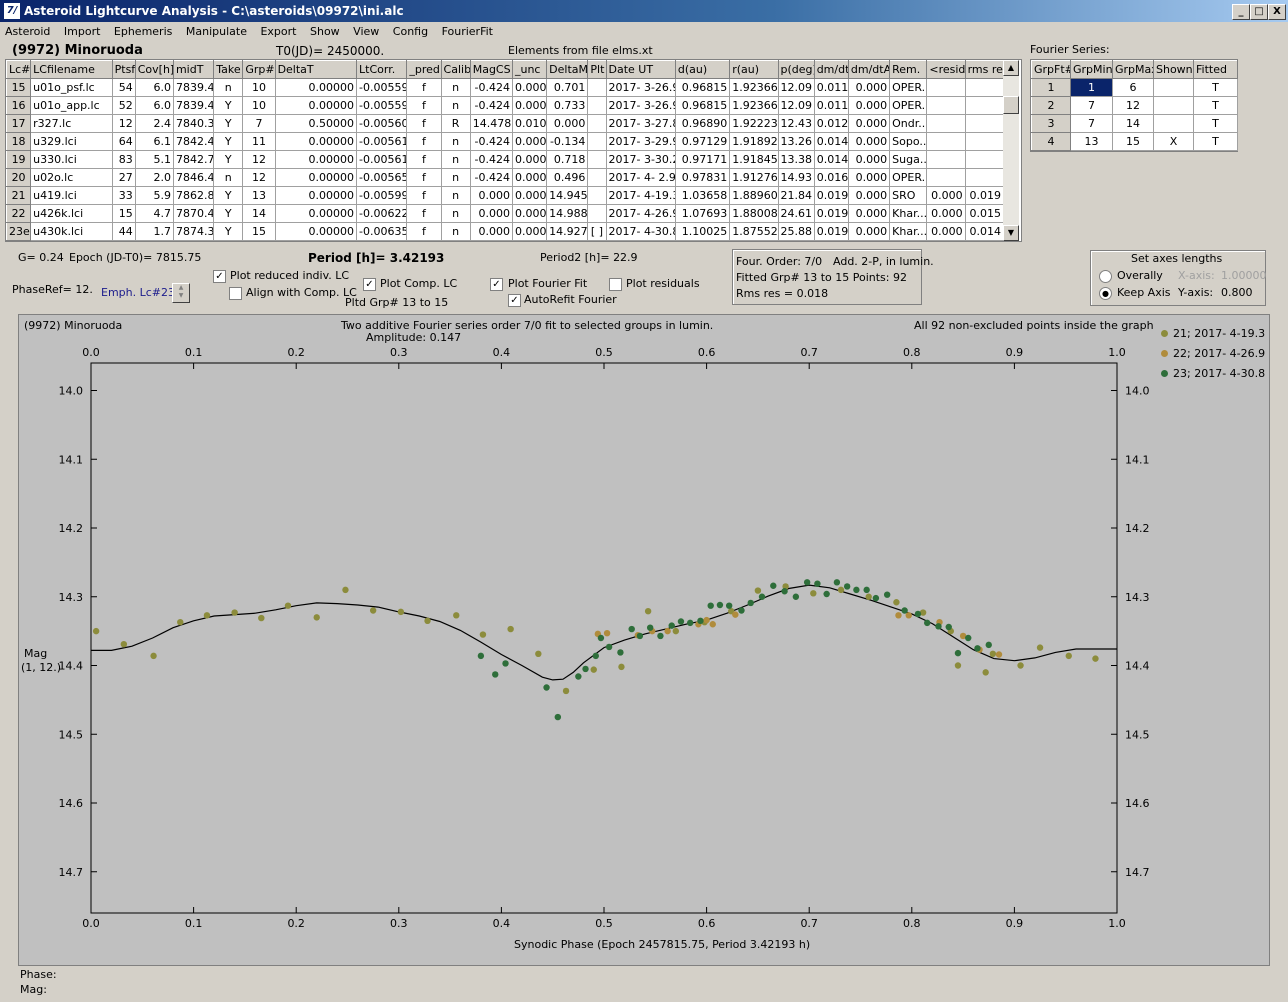 This screenshot has width=1288, height=1002. Describe the element at coordinates (71, 105) in the screenshot. I see `table-cell: u01o_app.lc` at that location.